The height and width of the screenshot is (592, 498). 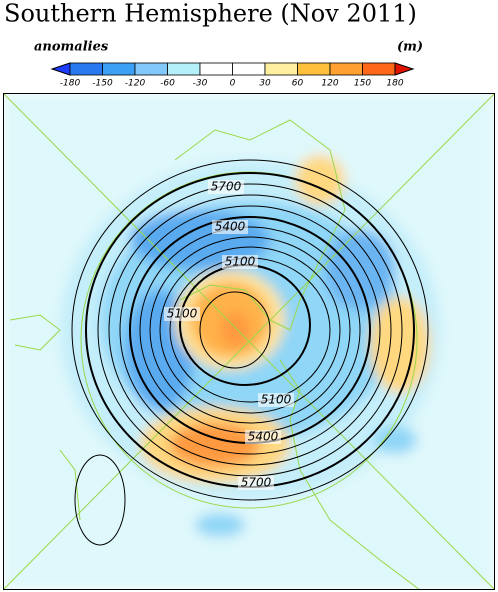 What do you see at coordinates (298, 84) in the screenshot?
I see `colorbar-label: 60` at bounding box center [298, 84].